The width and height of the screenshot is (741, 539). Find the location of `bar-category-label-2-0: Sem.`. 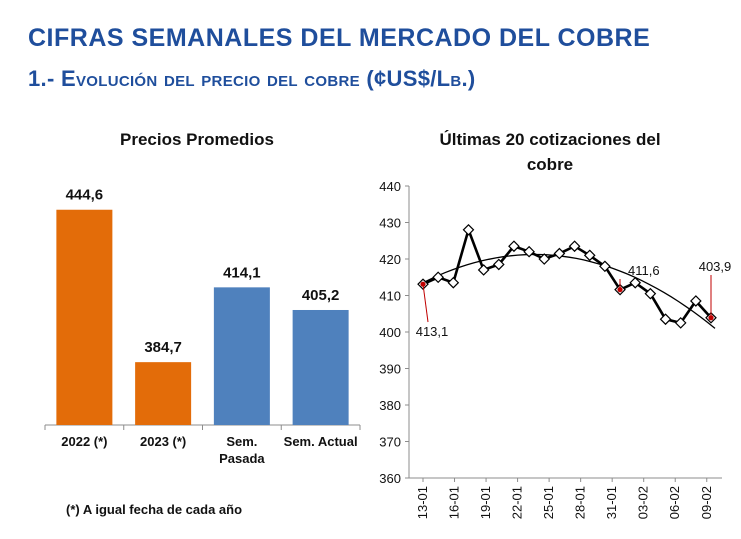

bar-category-label-2-0: Sem. is located at coordinates (241, 441).